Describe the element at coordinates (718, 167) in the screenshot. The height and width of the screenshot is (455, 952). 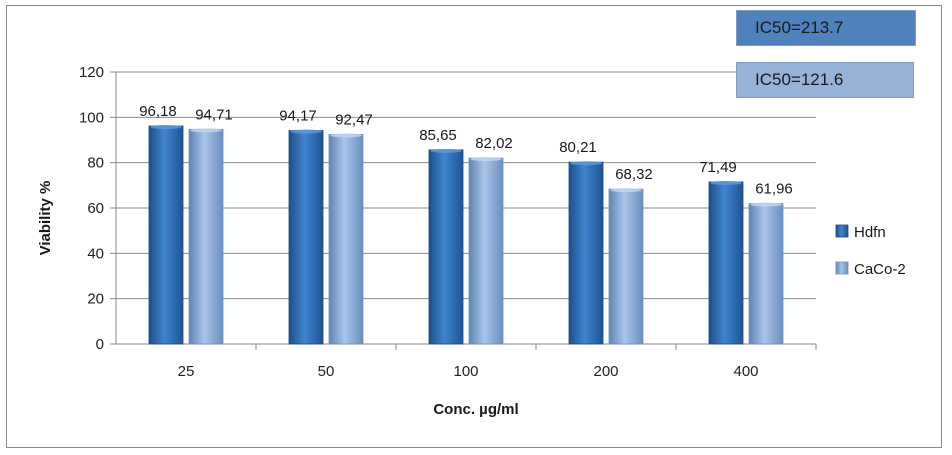
I see `data-label: 71,49` at that location.